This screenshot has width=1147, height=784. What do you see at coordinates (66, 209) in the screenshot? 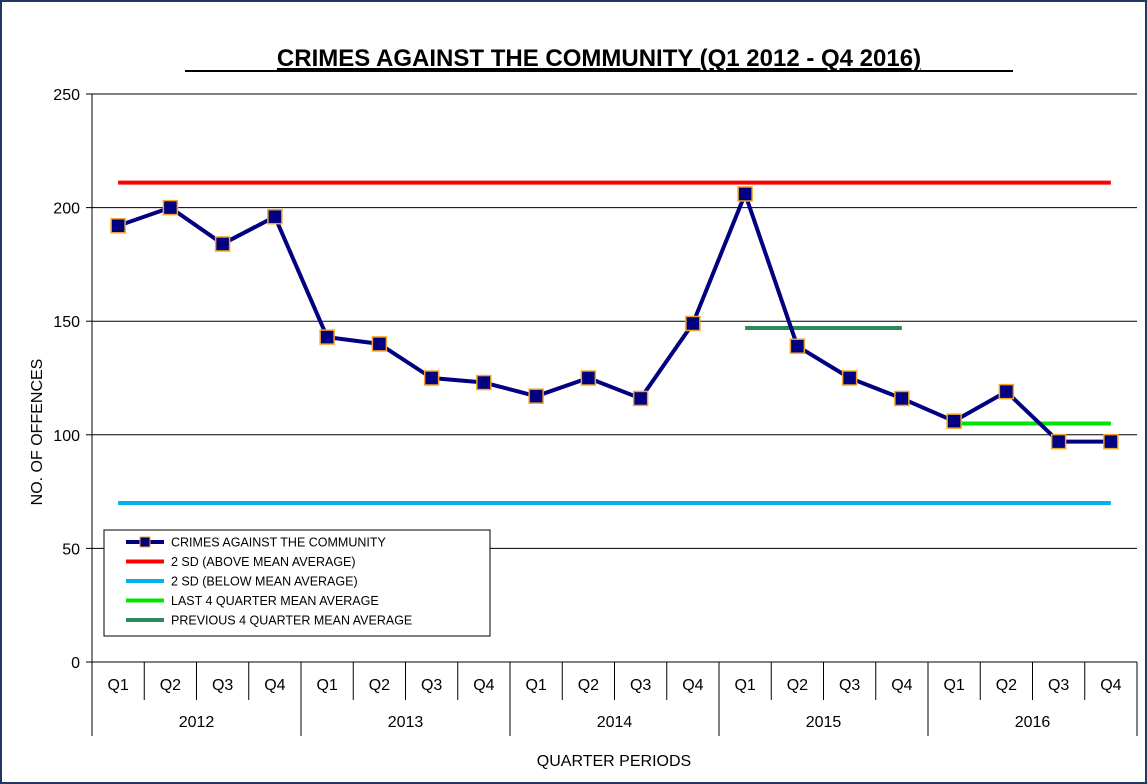
I see `y-tick-label: 200` at bounding box center [66, 209].